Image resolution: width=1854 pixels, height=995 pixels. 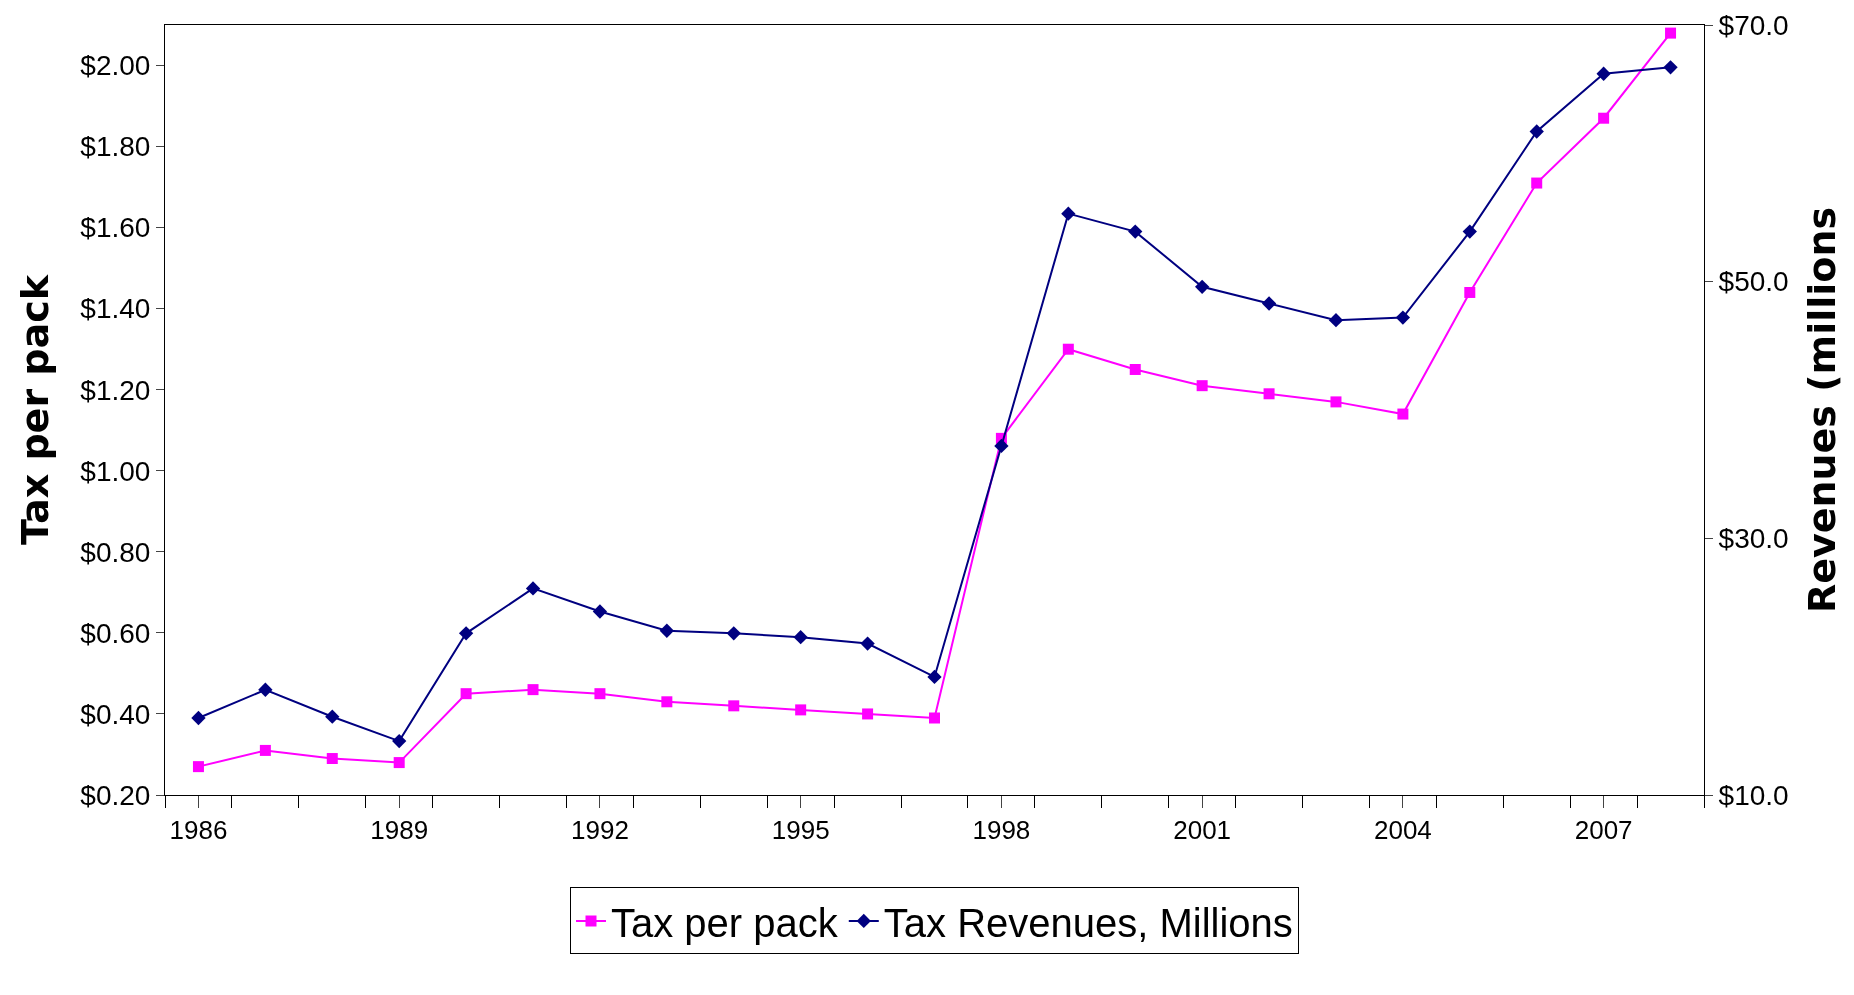 What do you see at coordinates (115, 552) in the screenshot?
I see `y-tick-label: $0.80` at bounding box center [115, 552].